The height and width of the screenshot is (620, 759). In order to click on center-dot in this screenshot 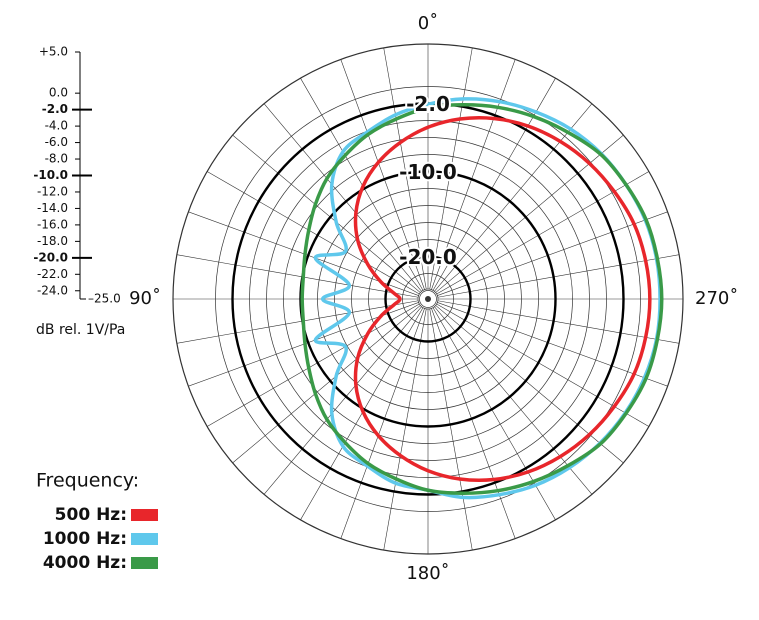, I will do `click(428, 299)`.